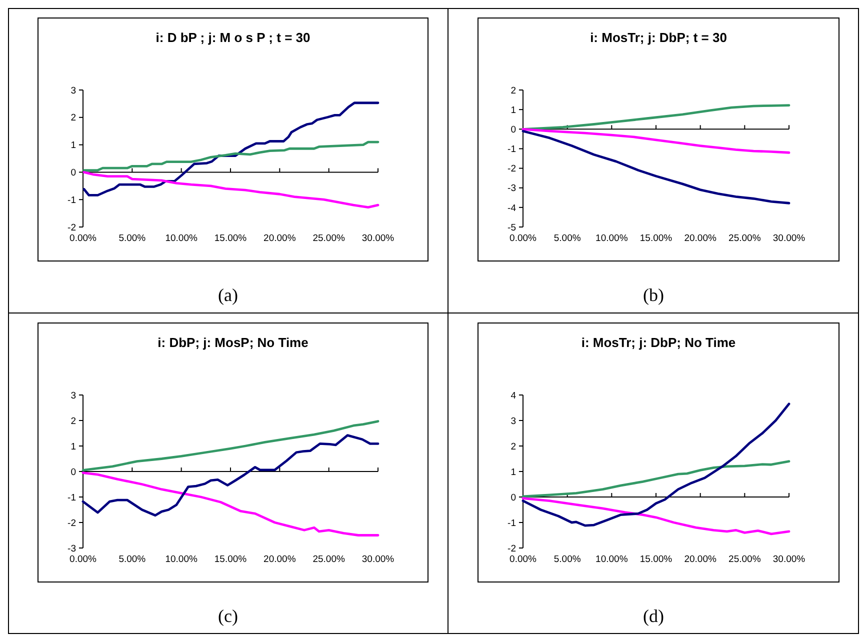 The width and height of the screenshot is (867, 642). Describe the element at coordinates (658, 37) in the screenshot. I see `chart-title: i: MosTr; j: DbP; t = 30` at that location.